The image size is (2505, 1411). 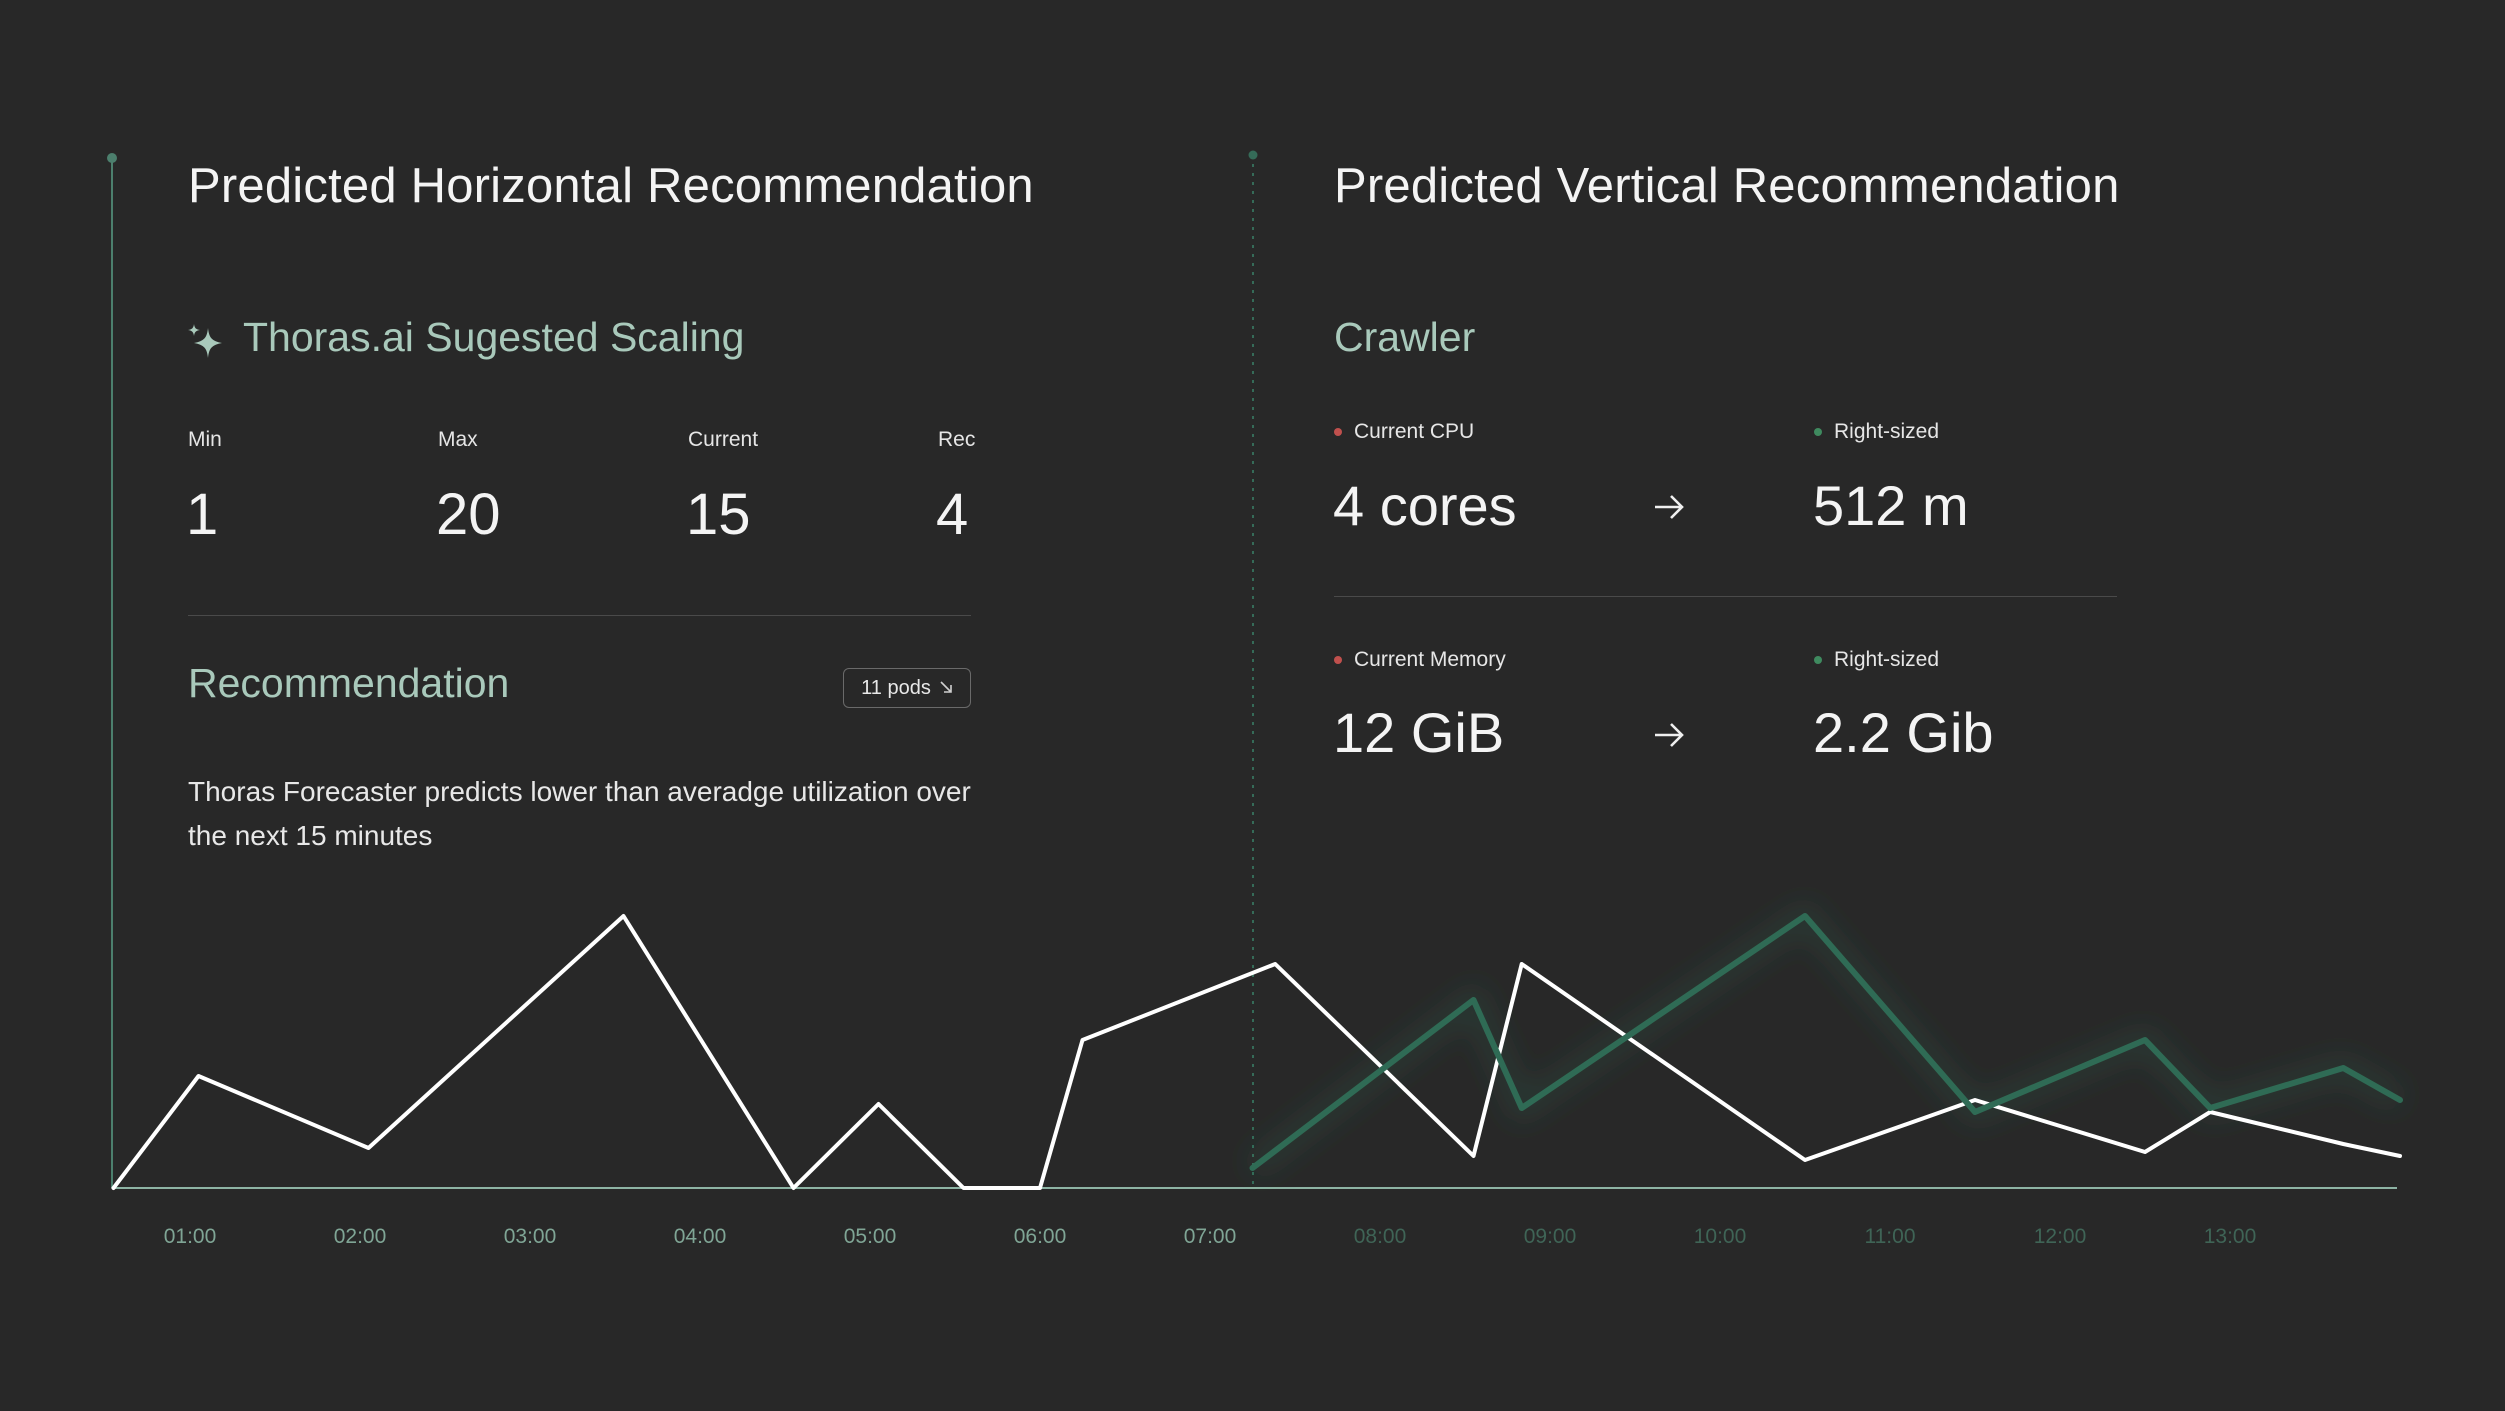 I want to click on x-tick-label: 04:00, so click(x=700, y=1236).